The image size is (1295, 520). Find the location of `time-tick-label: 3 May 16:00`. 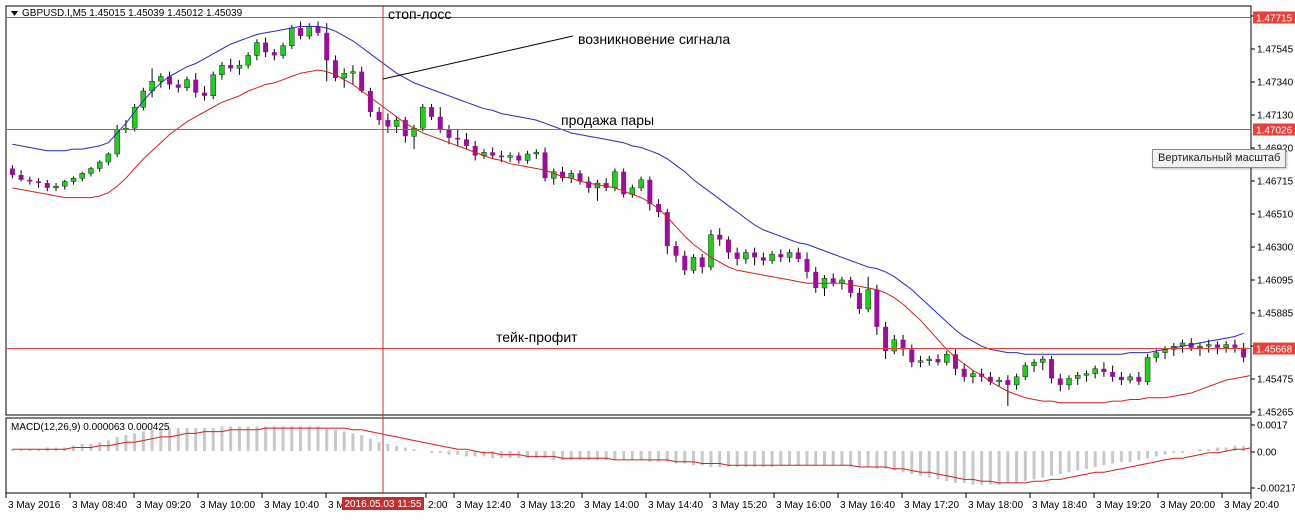

time-tick-label: 3 May 16:00 is located at coordinates (803, 505).